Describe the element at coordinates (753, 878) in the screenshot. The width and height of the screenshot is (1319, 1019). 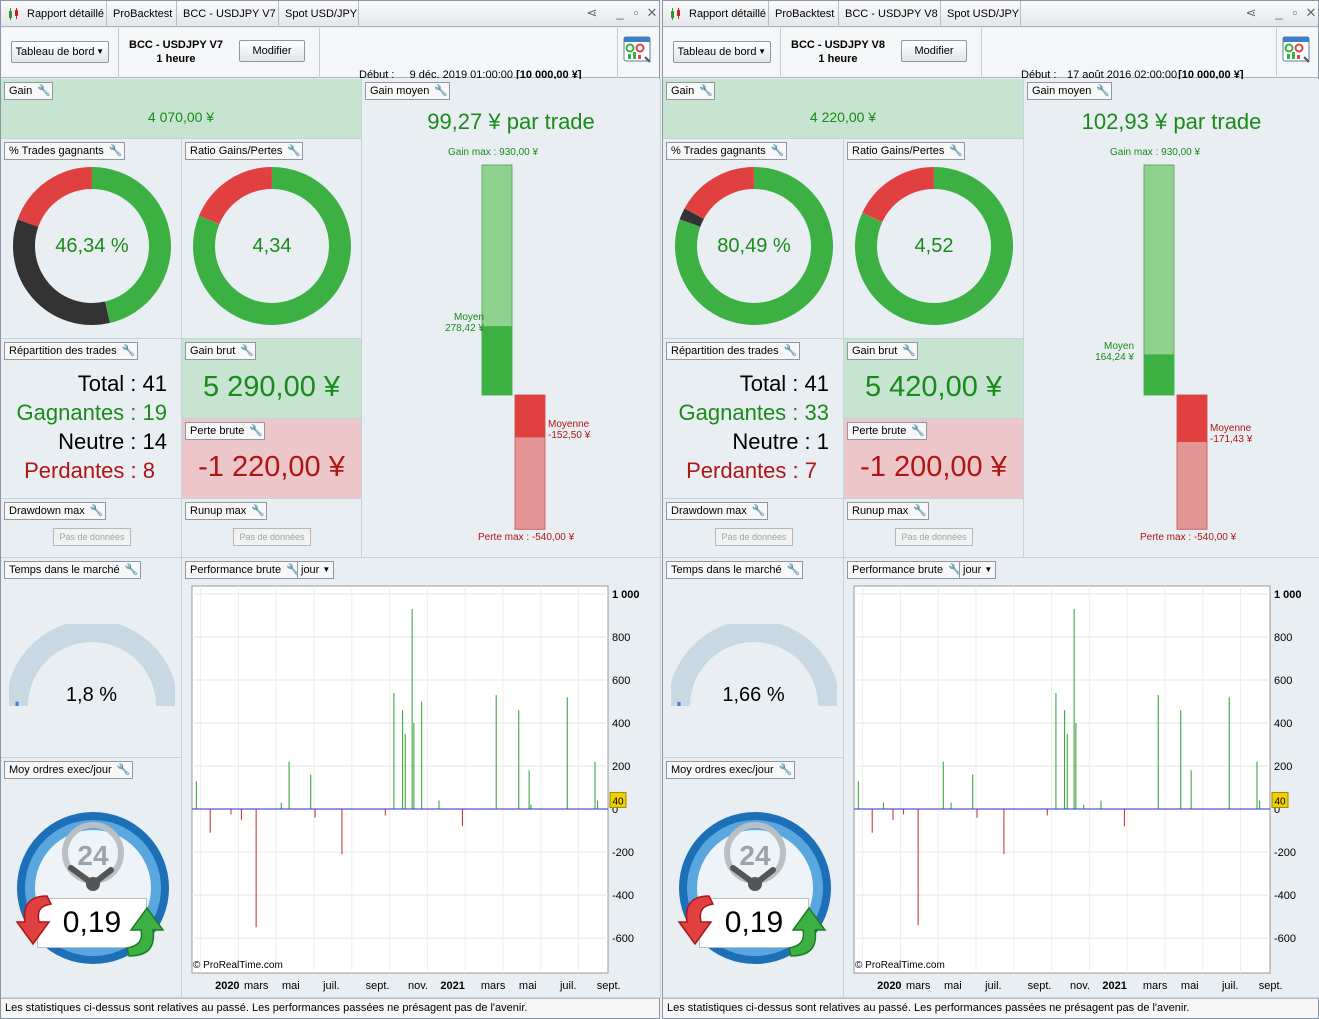
I see `orders-cell: Moy ordres exec/jour 🔧 24 0,19` at that location.